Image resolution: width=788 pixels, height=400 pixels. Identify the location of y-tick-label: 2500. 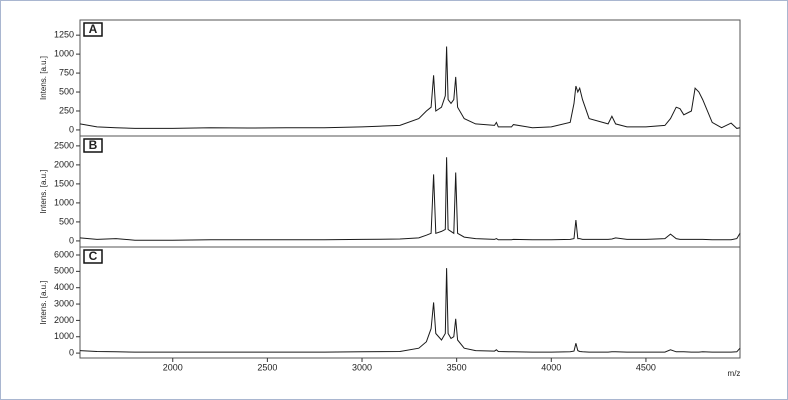
(64, 145).